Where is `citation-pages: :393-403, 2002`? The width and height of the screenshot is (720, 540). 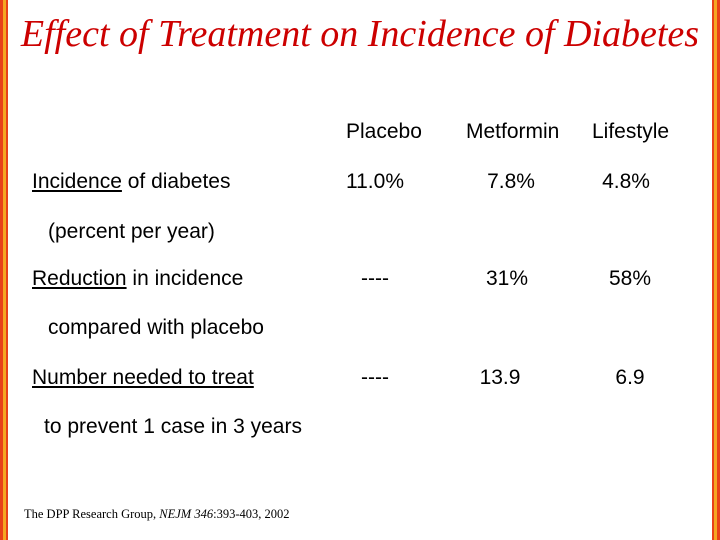 citation-pages: :393-403, 2002 is located at coordinates (251, 514).